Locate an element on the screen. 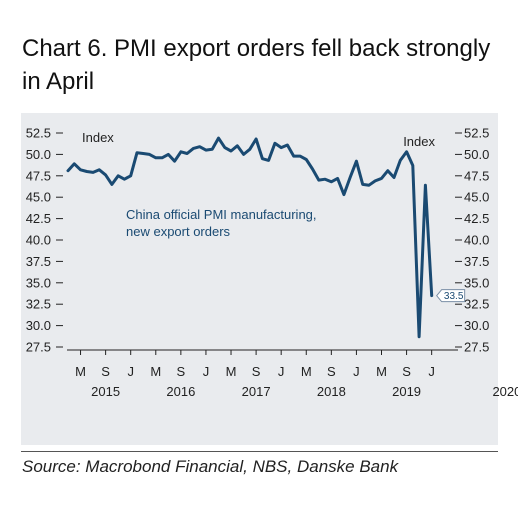 Image resolution: width=518 pixels, height=513 pixels. y-tick-label-right: 27.5 is located at coordinates (476, 347).